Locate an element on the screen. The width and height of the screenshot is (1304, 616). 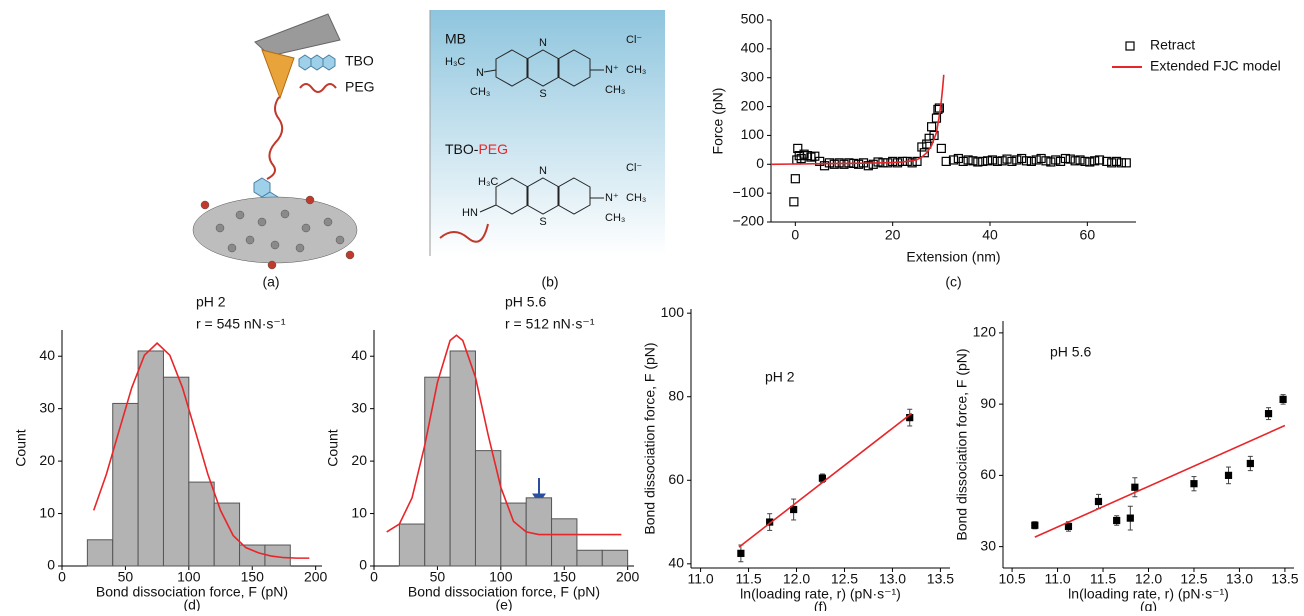
y-tick-label: 100 is located at coordinates (753, 134).